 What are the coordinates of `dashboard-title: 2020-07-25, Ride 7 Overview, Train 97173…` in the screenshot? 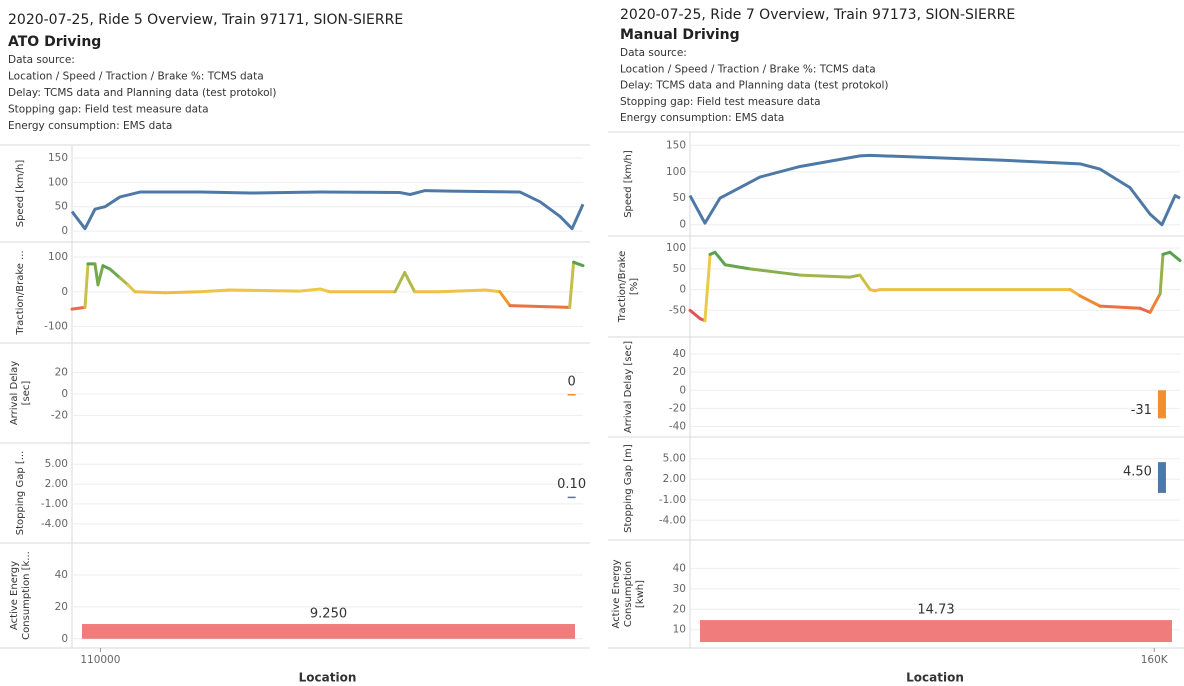 It's located at (817, 15).